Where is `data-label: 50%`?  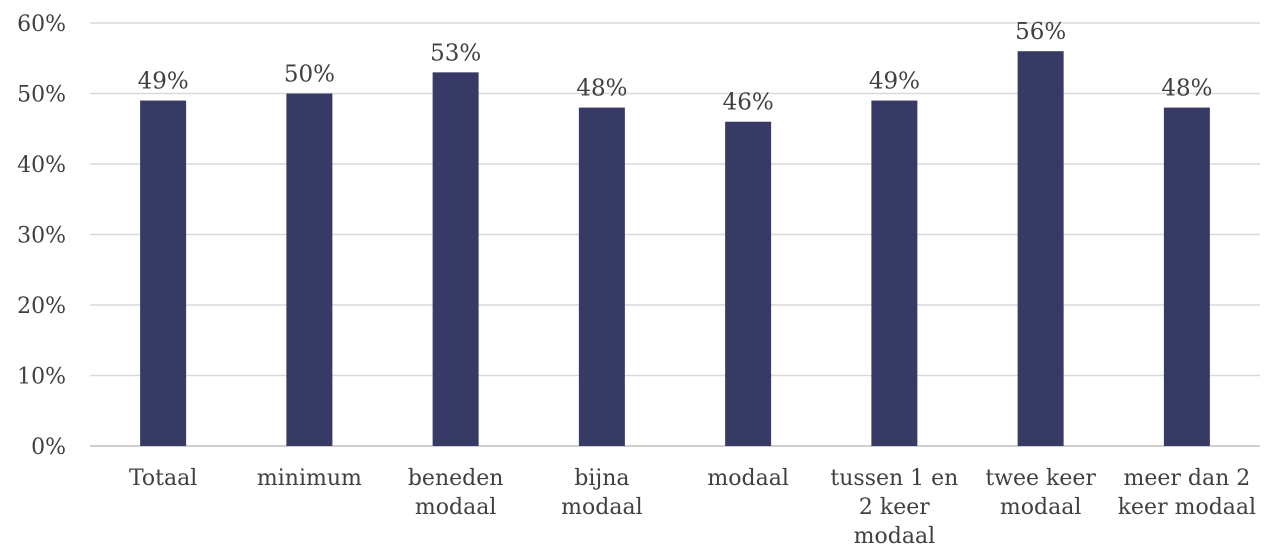 data-label: 50% is located at coordinates (309, 75).